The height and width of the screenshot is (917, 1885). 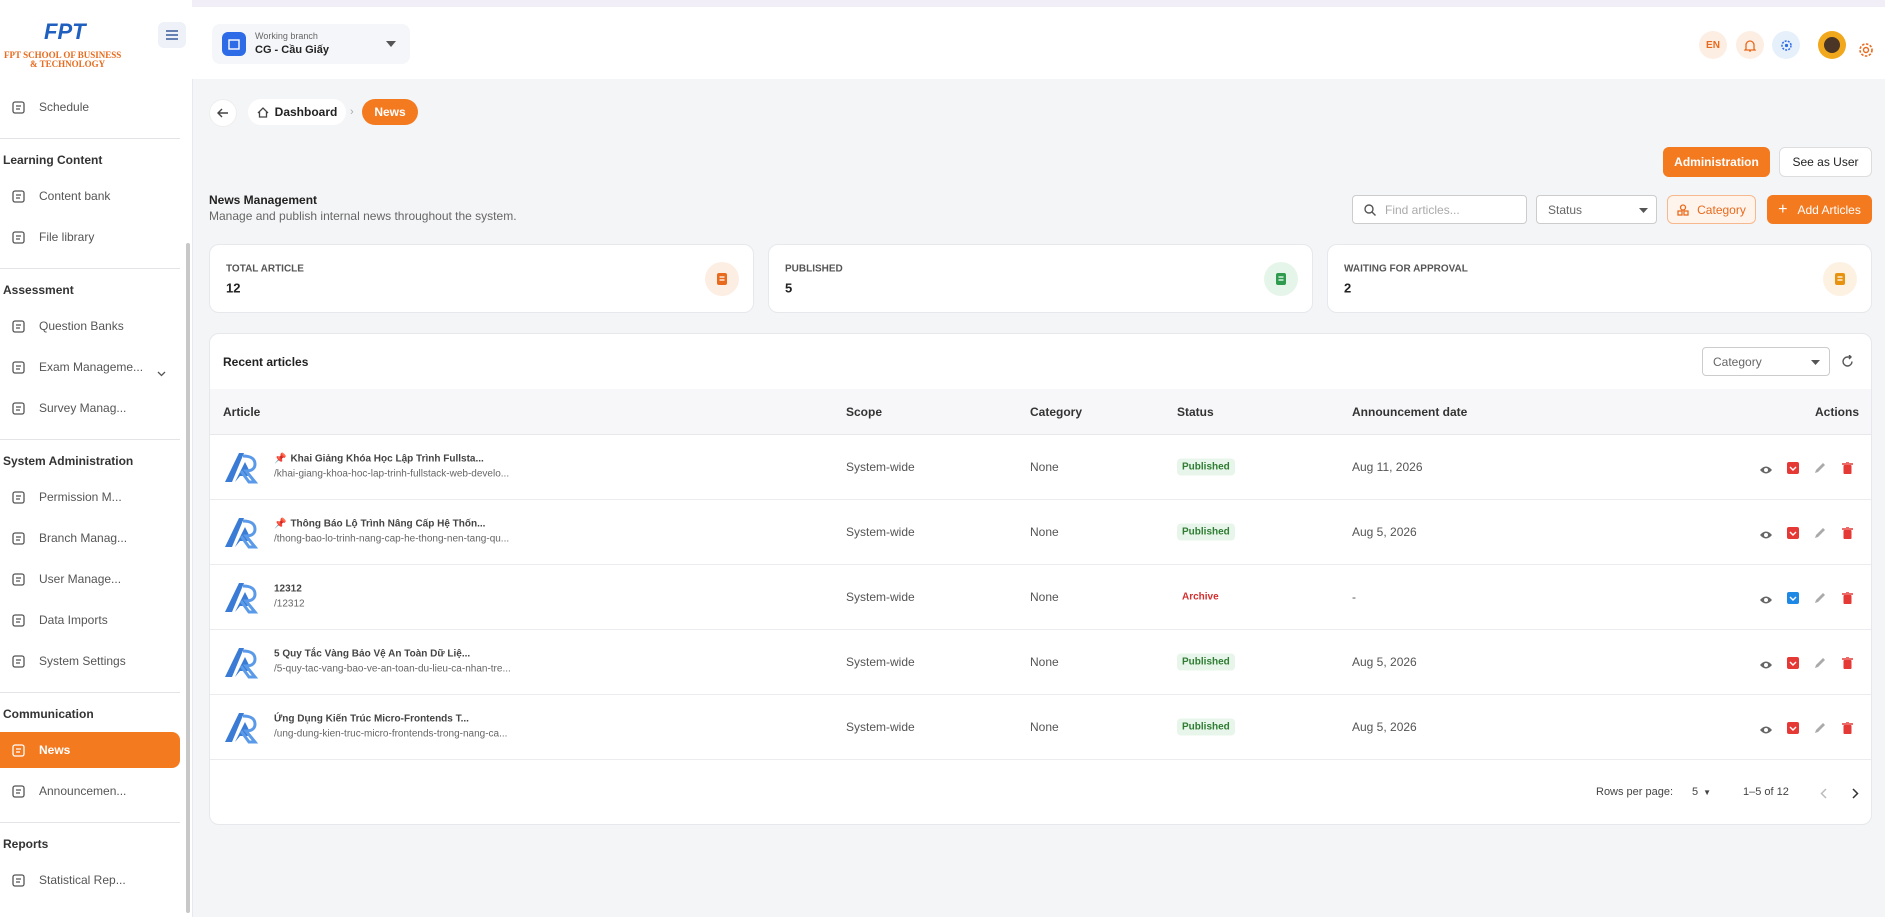 What do you see at coordinates (75, 196) in the screenshot?
I see `nav-item: Content bank` at bounding box center [75, 196].